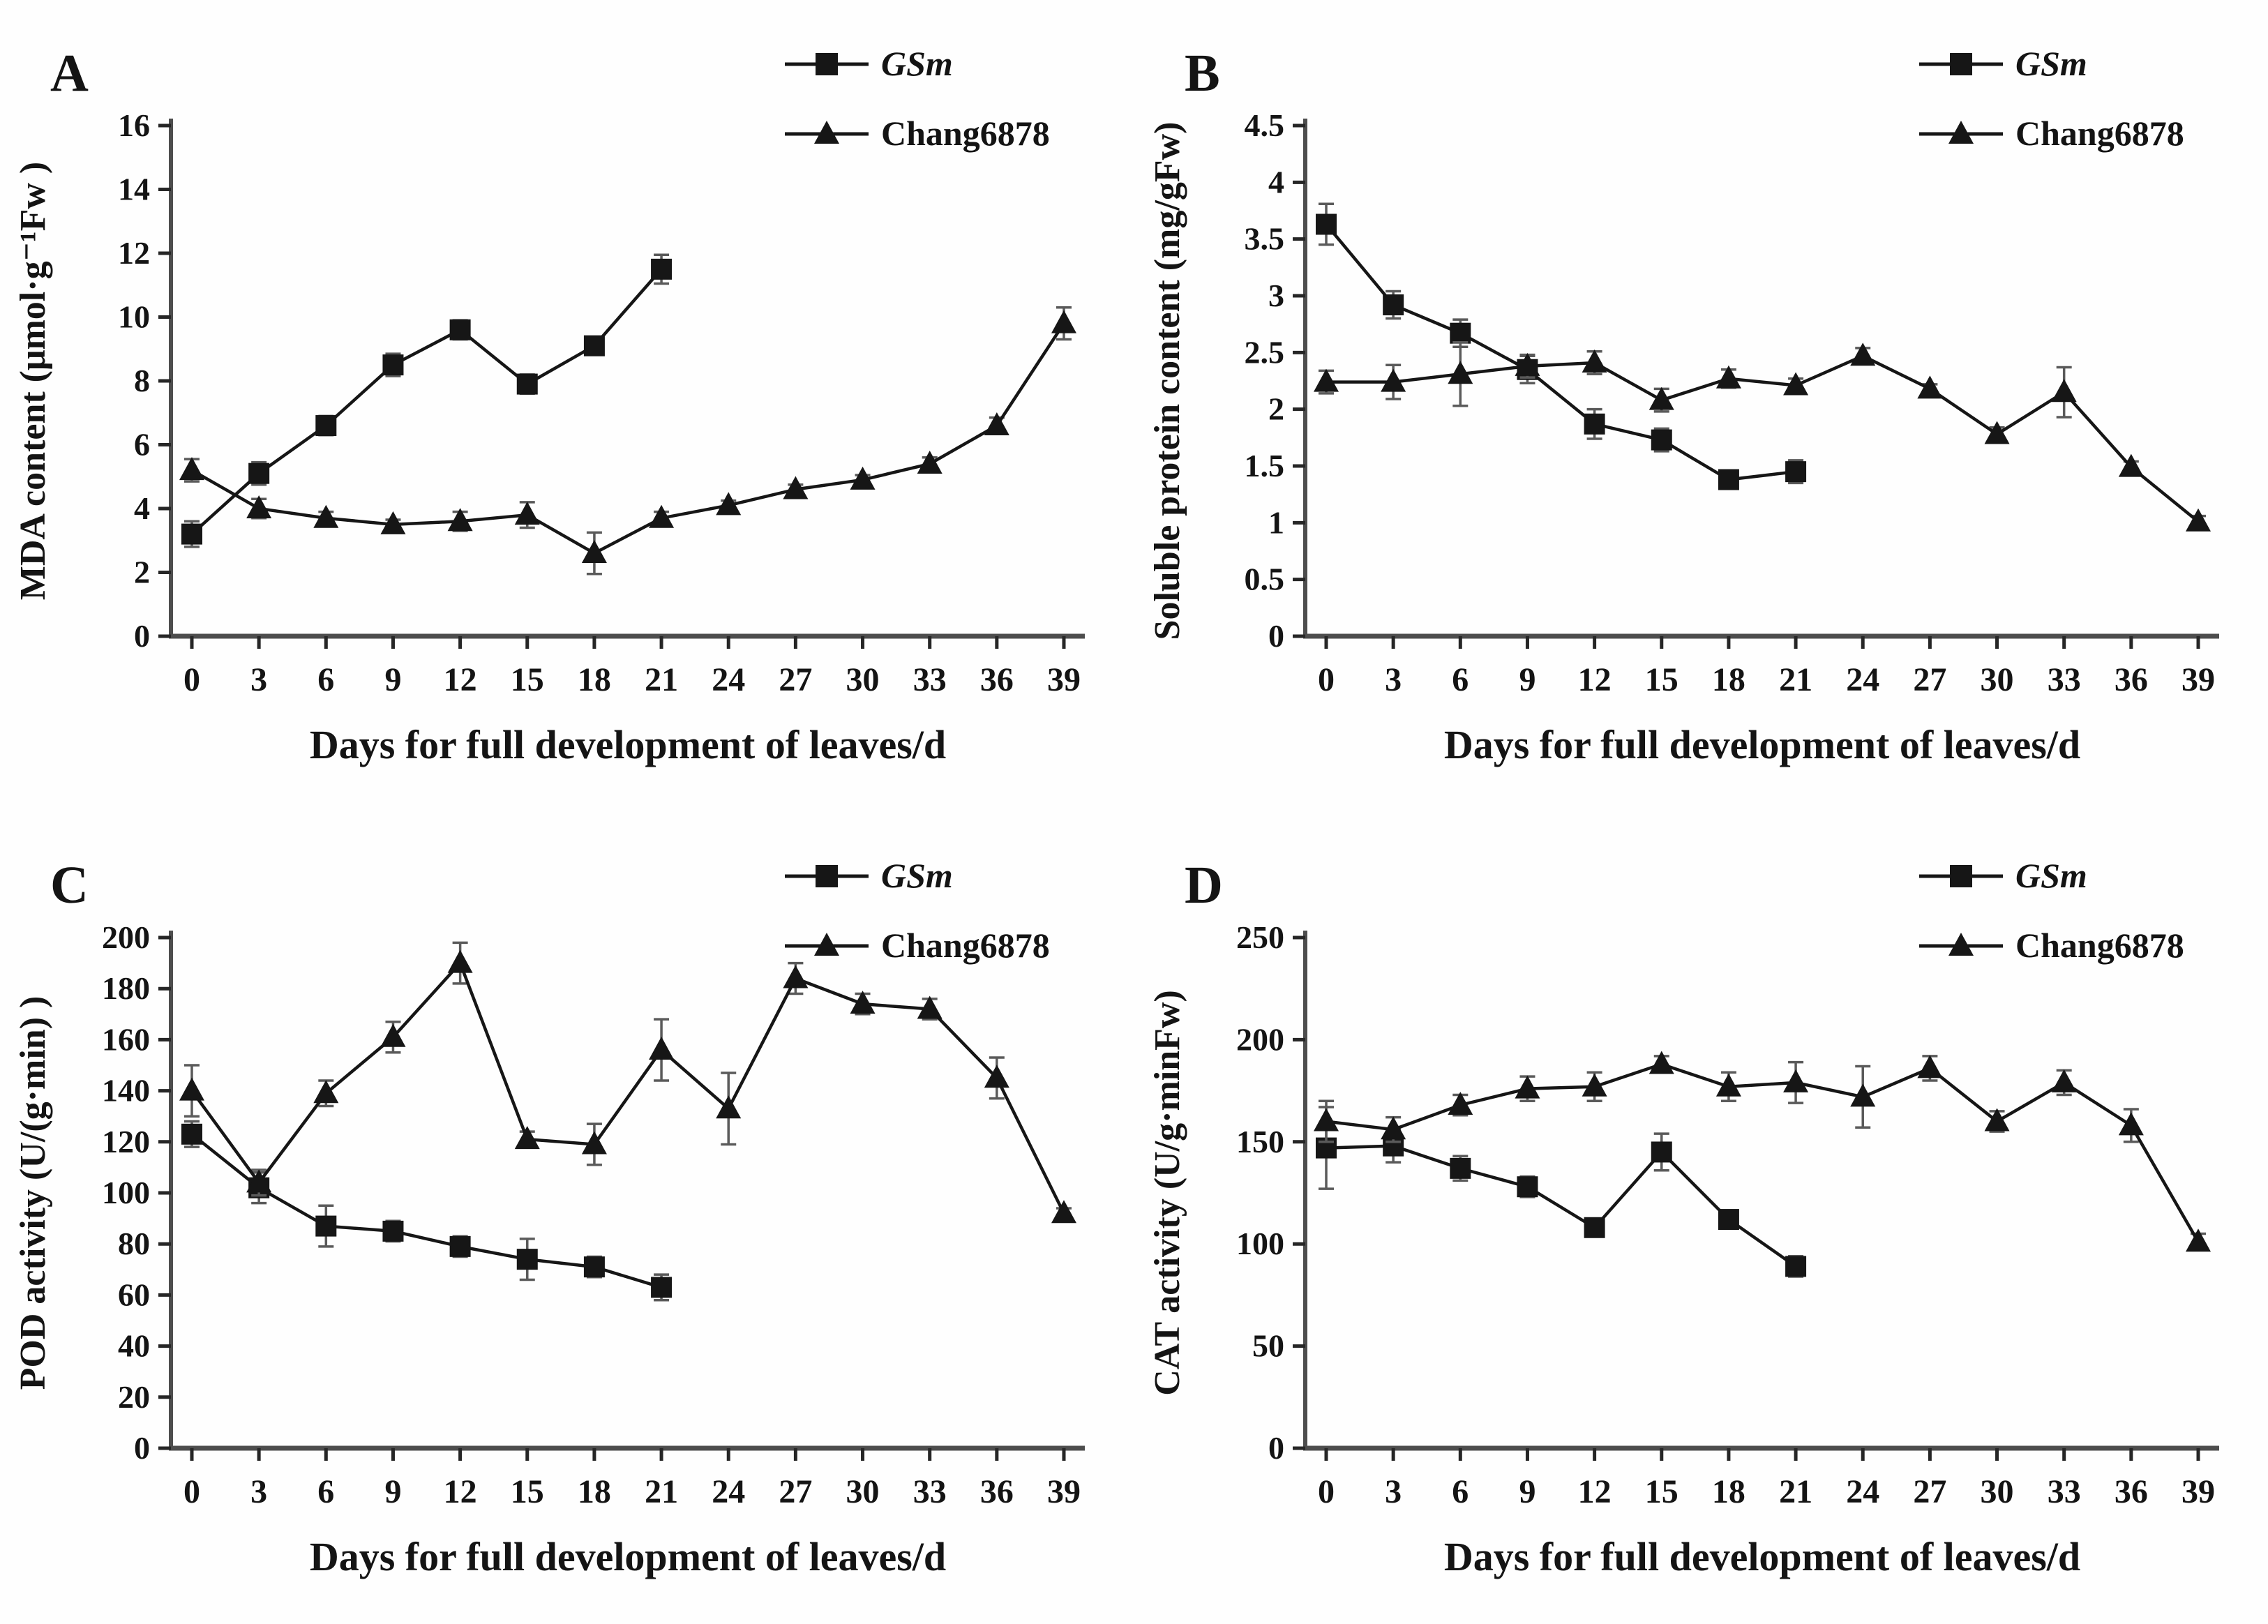 This screenshot has width=2268, height=1624. What do you see at coordinates (134, 189) in the screenshot?
I see `y-tick-label: 14` at bounding box center [134, 189].